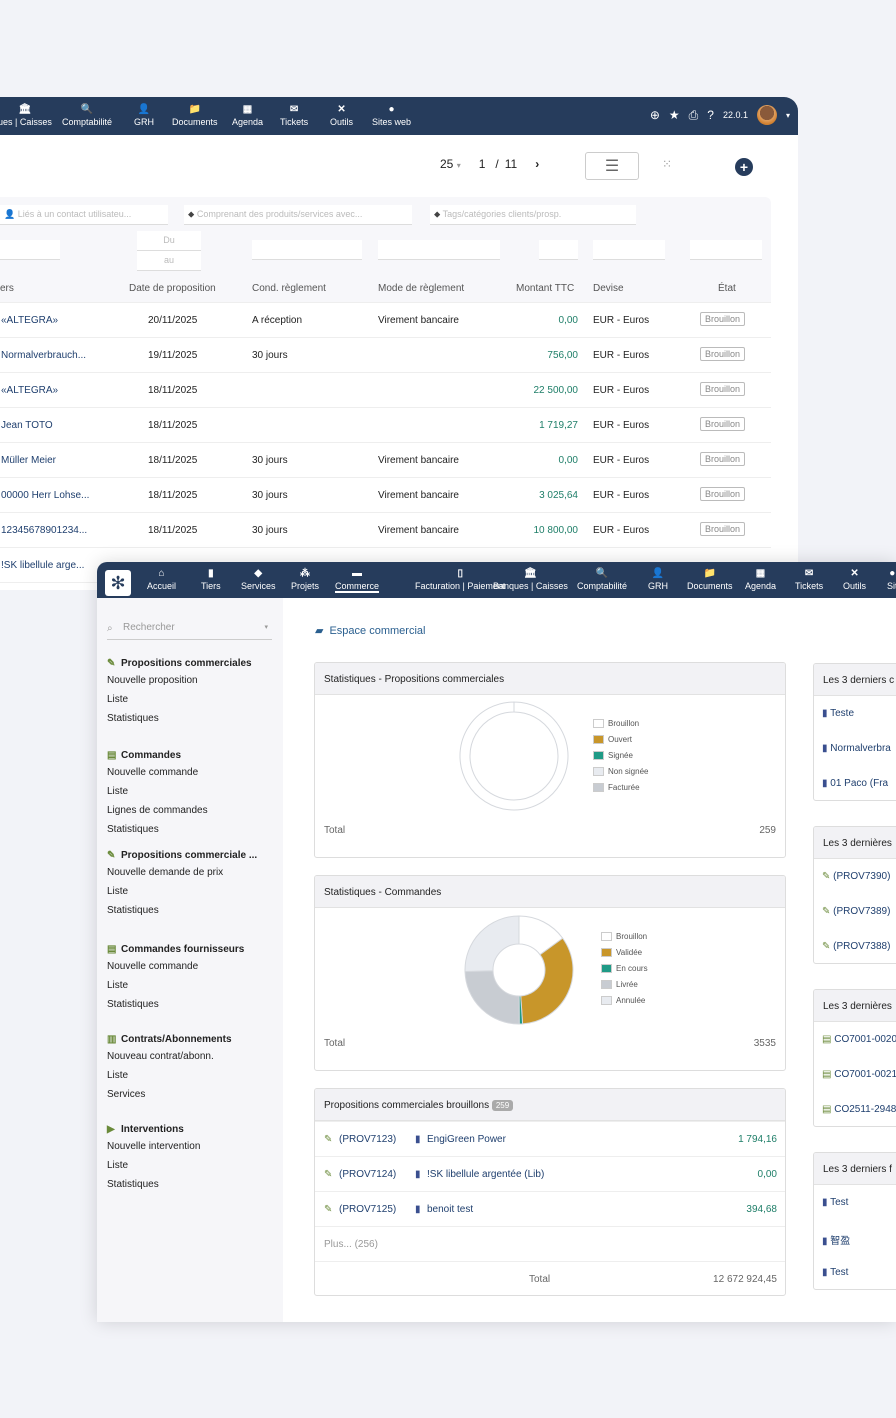 This screenshot has height=1418, width=896. What do you see at coordinates (368, 1174) in the screenshot?
I see `draft-ref: (PROV7124)` at bounding box center [368, 1174].